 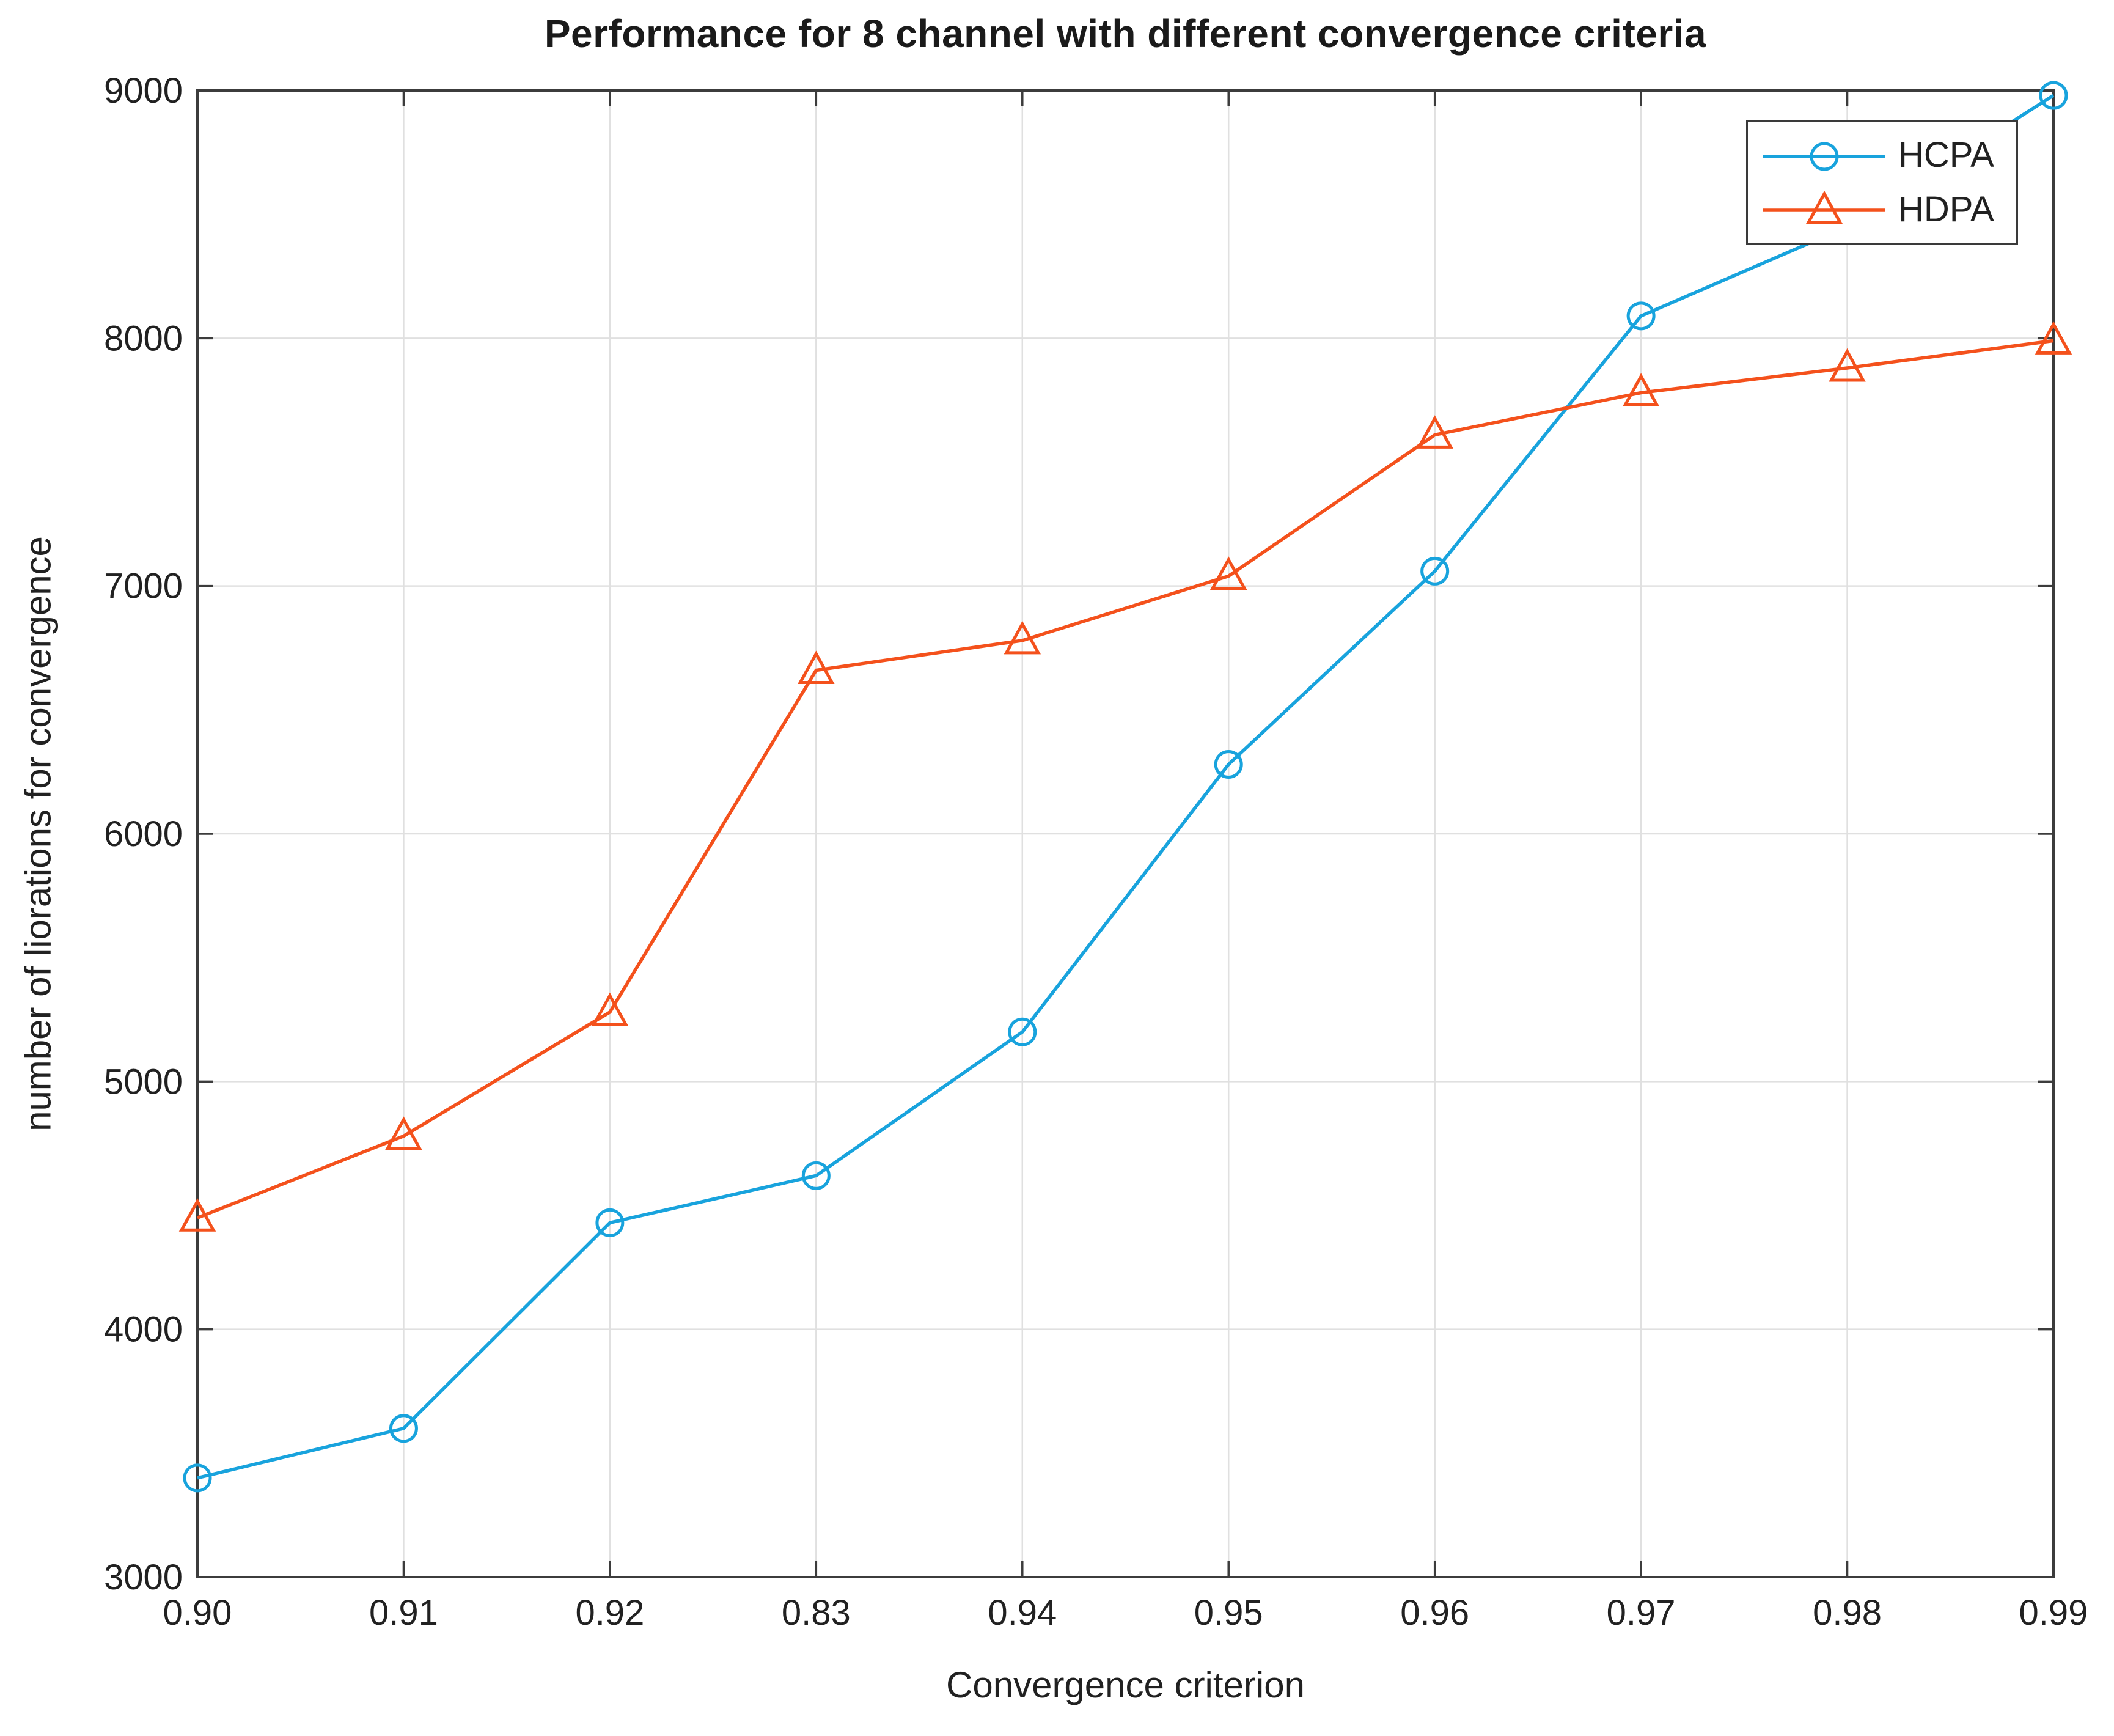 I want to click on hcpa-line-marker-sample, so click(x=1824, y=156).